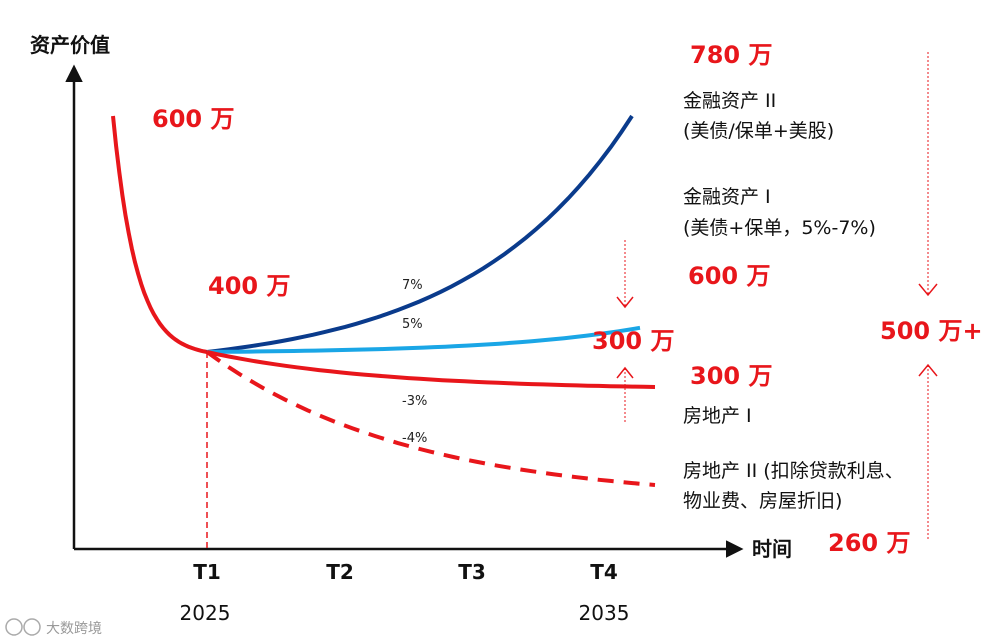  What do you see at coordinates (423, 339) in the screenshot?
I see `series-line-fin1` at bounding box center [423, 339].